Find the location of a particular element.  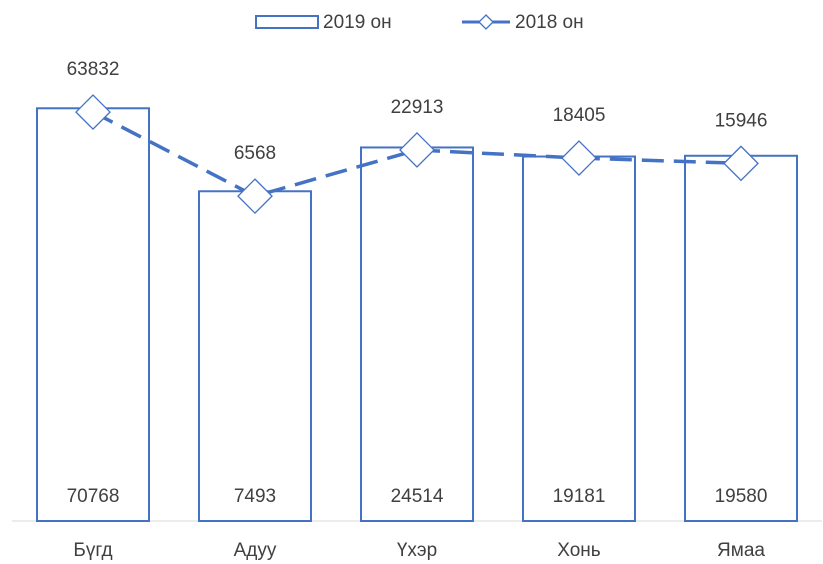

x-tick-label: Бүгд is located at coordinates (92, 550).